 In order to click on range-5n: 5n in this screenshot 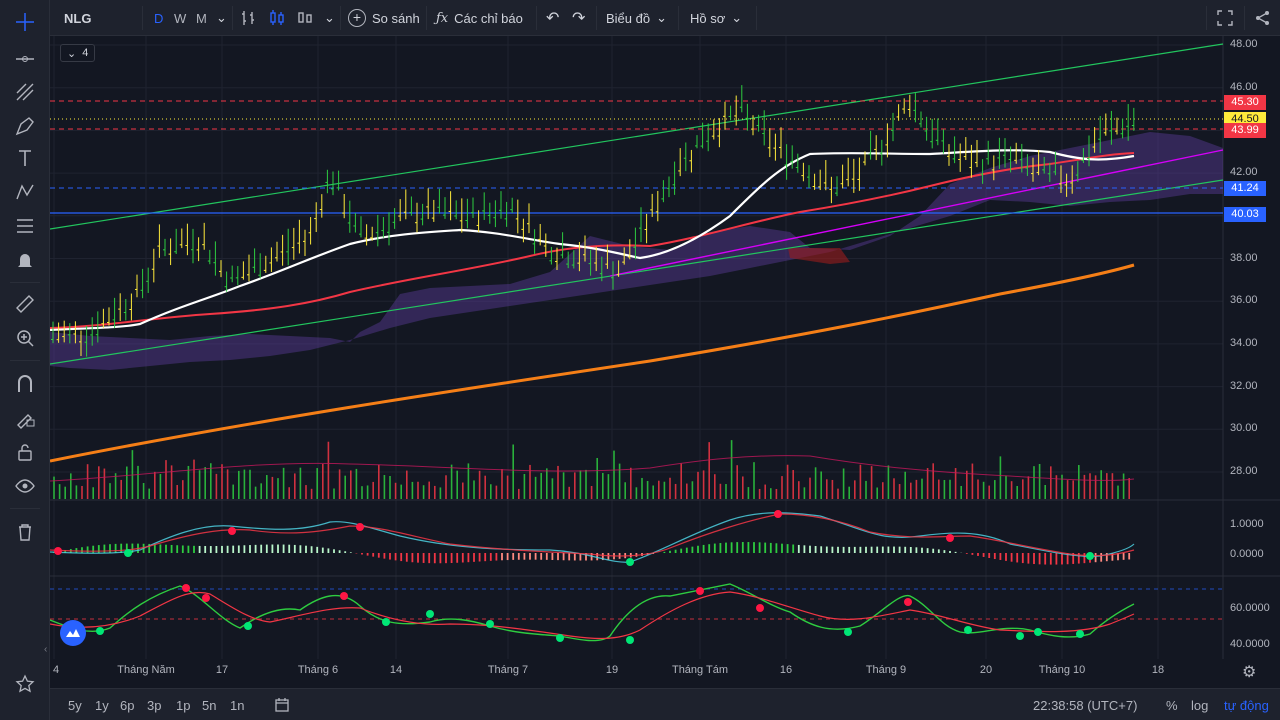, I will do `click(209, 705)`.